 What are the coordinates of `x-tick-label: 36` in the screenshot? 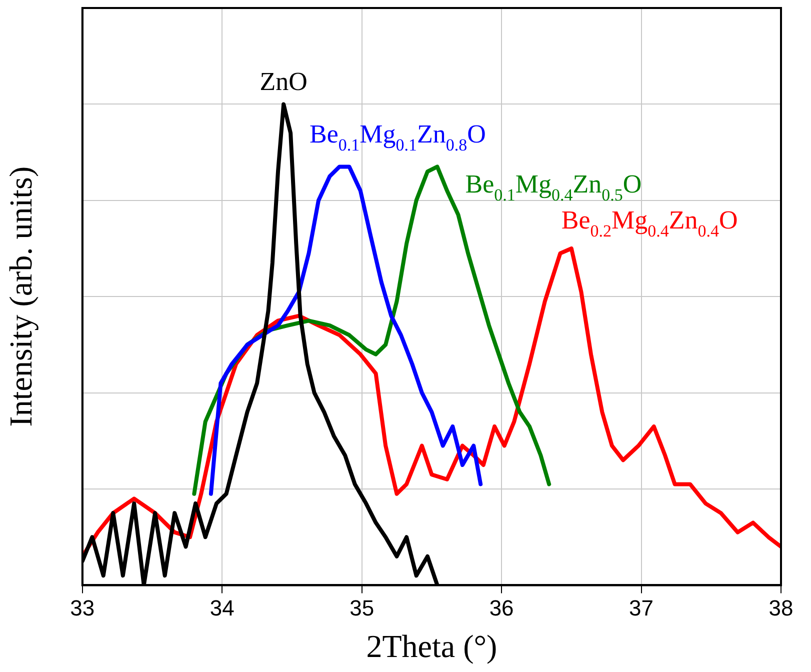 It's located at (501, 607).